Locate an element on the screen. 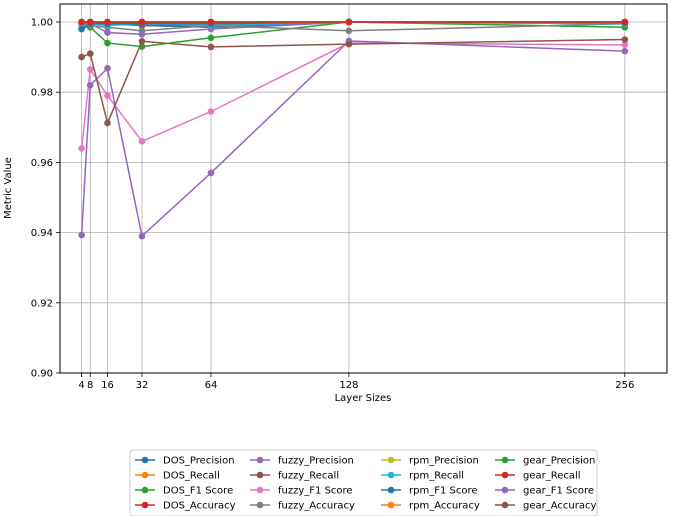 This screenshot has height=516, width=685. legend-label: rpm_Precision is located at coordinates (444, 461).